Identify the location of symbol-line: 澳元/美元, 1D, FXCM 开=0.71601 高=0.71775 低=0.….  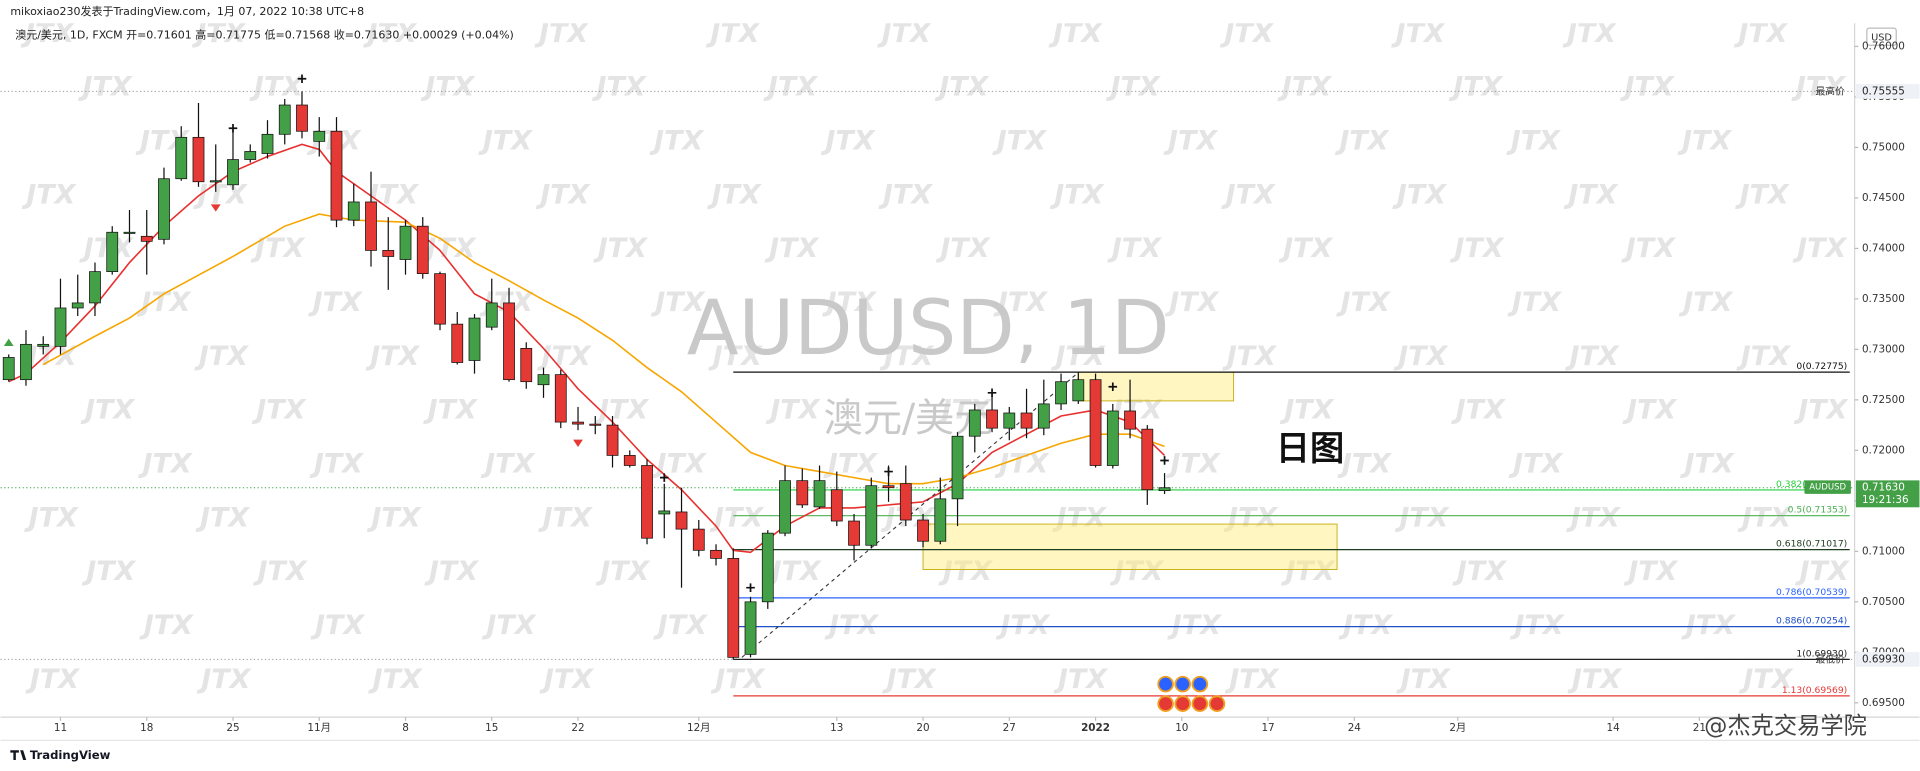
(264, 34).